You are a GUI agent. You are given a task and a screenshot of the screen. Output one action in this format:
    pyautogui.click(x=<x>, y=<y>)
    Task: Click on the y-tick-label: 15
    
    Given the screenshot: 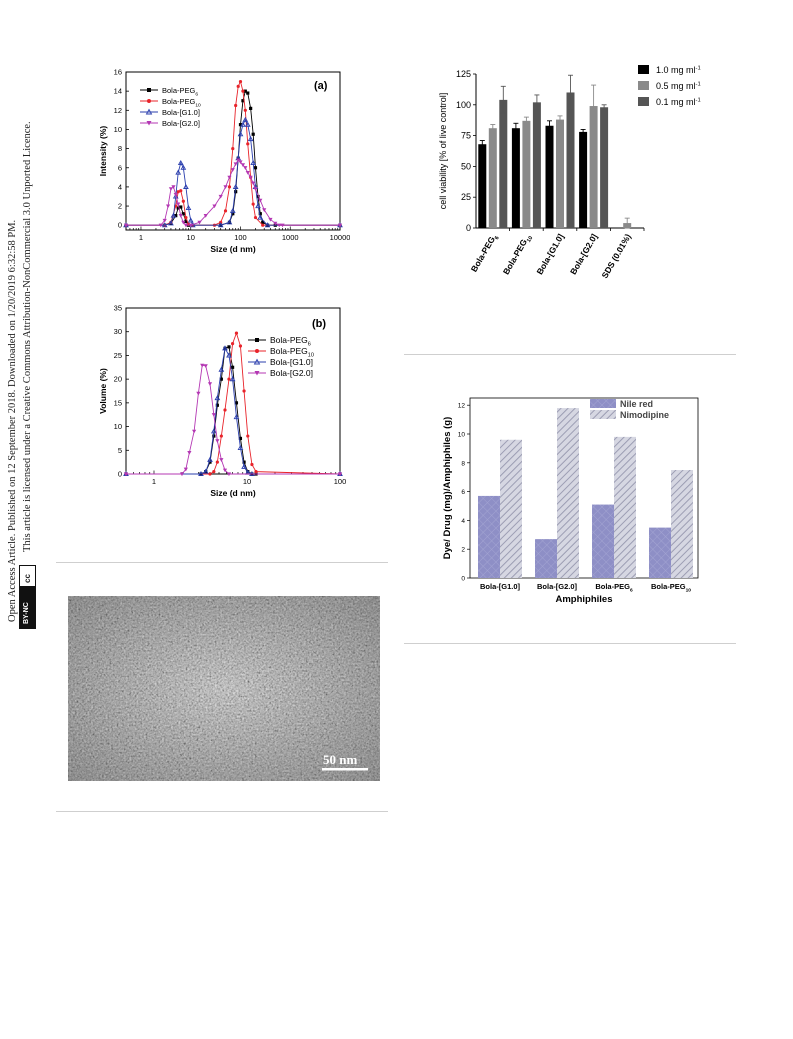 What is the action you would take?
    pyautogui.click(x=118, y=402)
    